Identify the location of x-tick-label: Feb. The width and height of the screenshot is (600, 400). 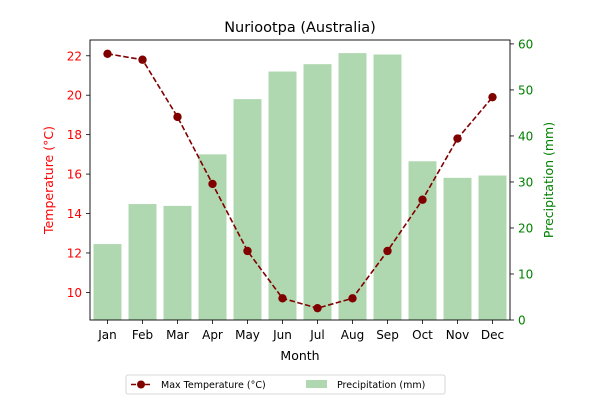
(142, 335).